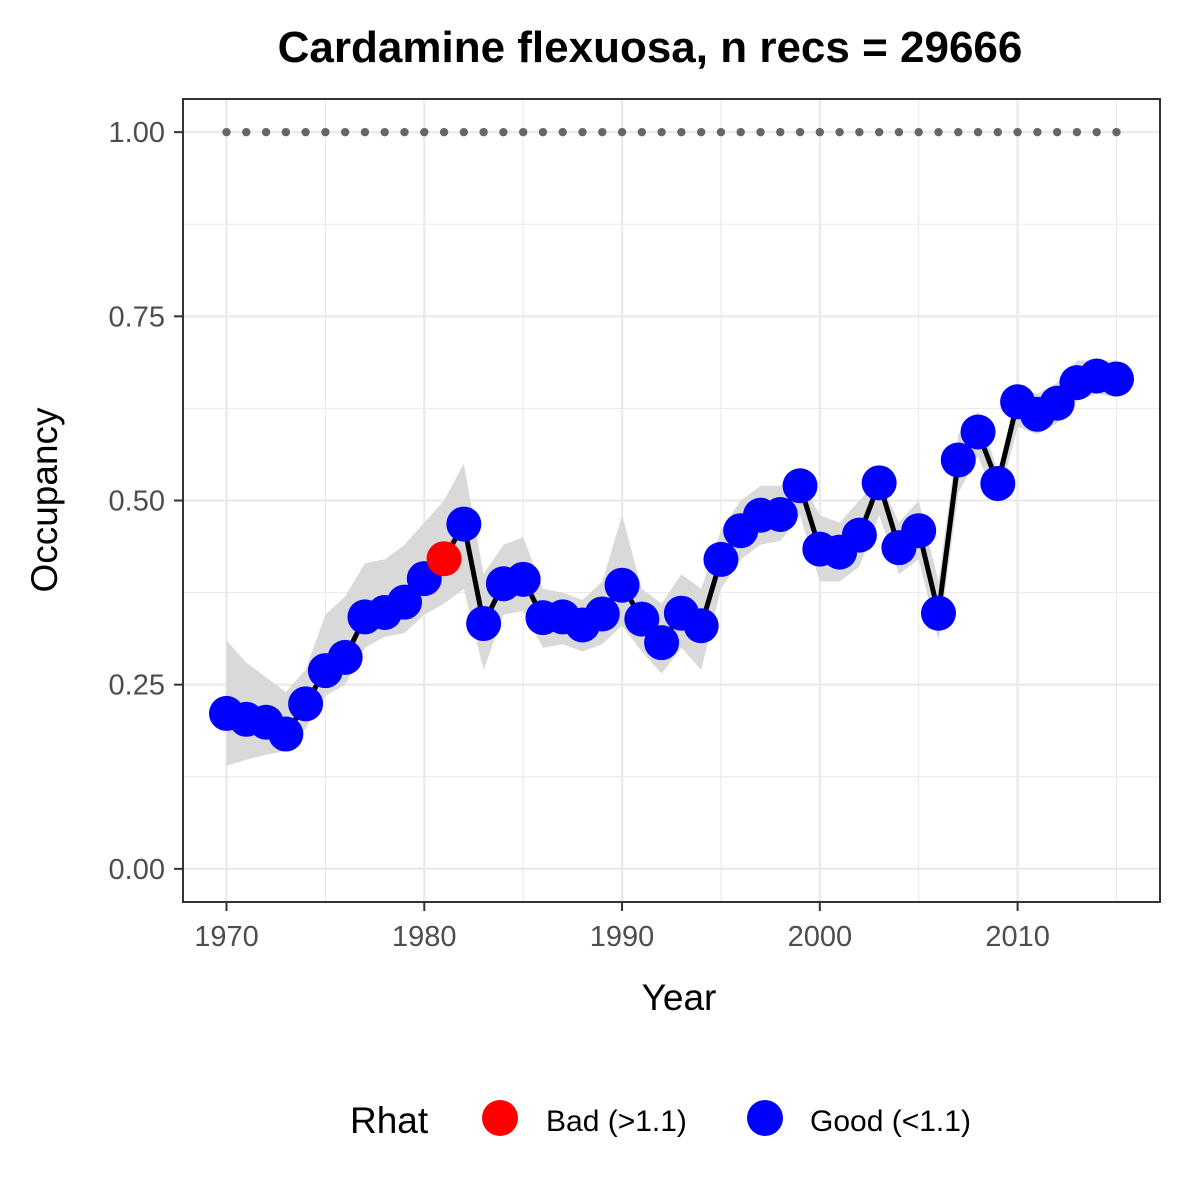  I want to click on legend: Rhat Bad (>1.1) Good (<1.1), so click(660, 1120).